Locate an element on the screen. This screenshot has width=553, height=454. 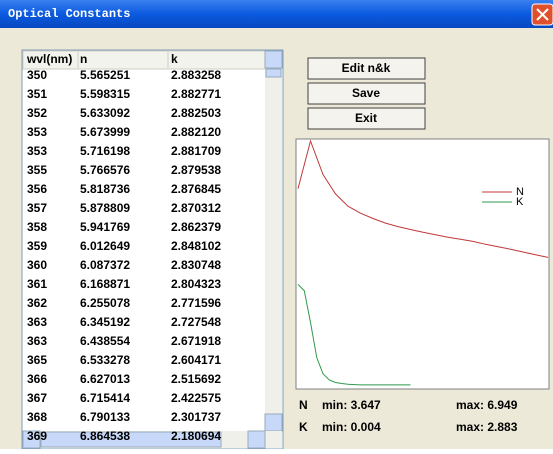
table-cell: 2.804323 is located at coordinates (196, 284).